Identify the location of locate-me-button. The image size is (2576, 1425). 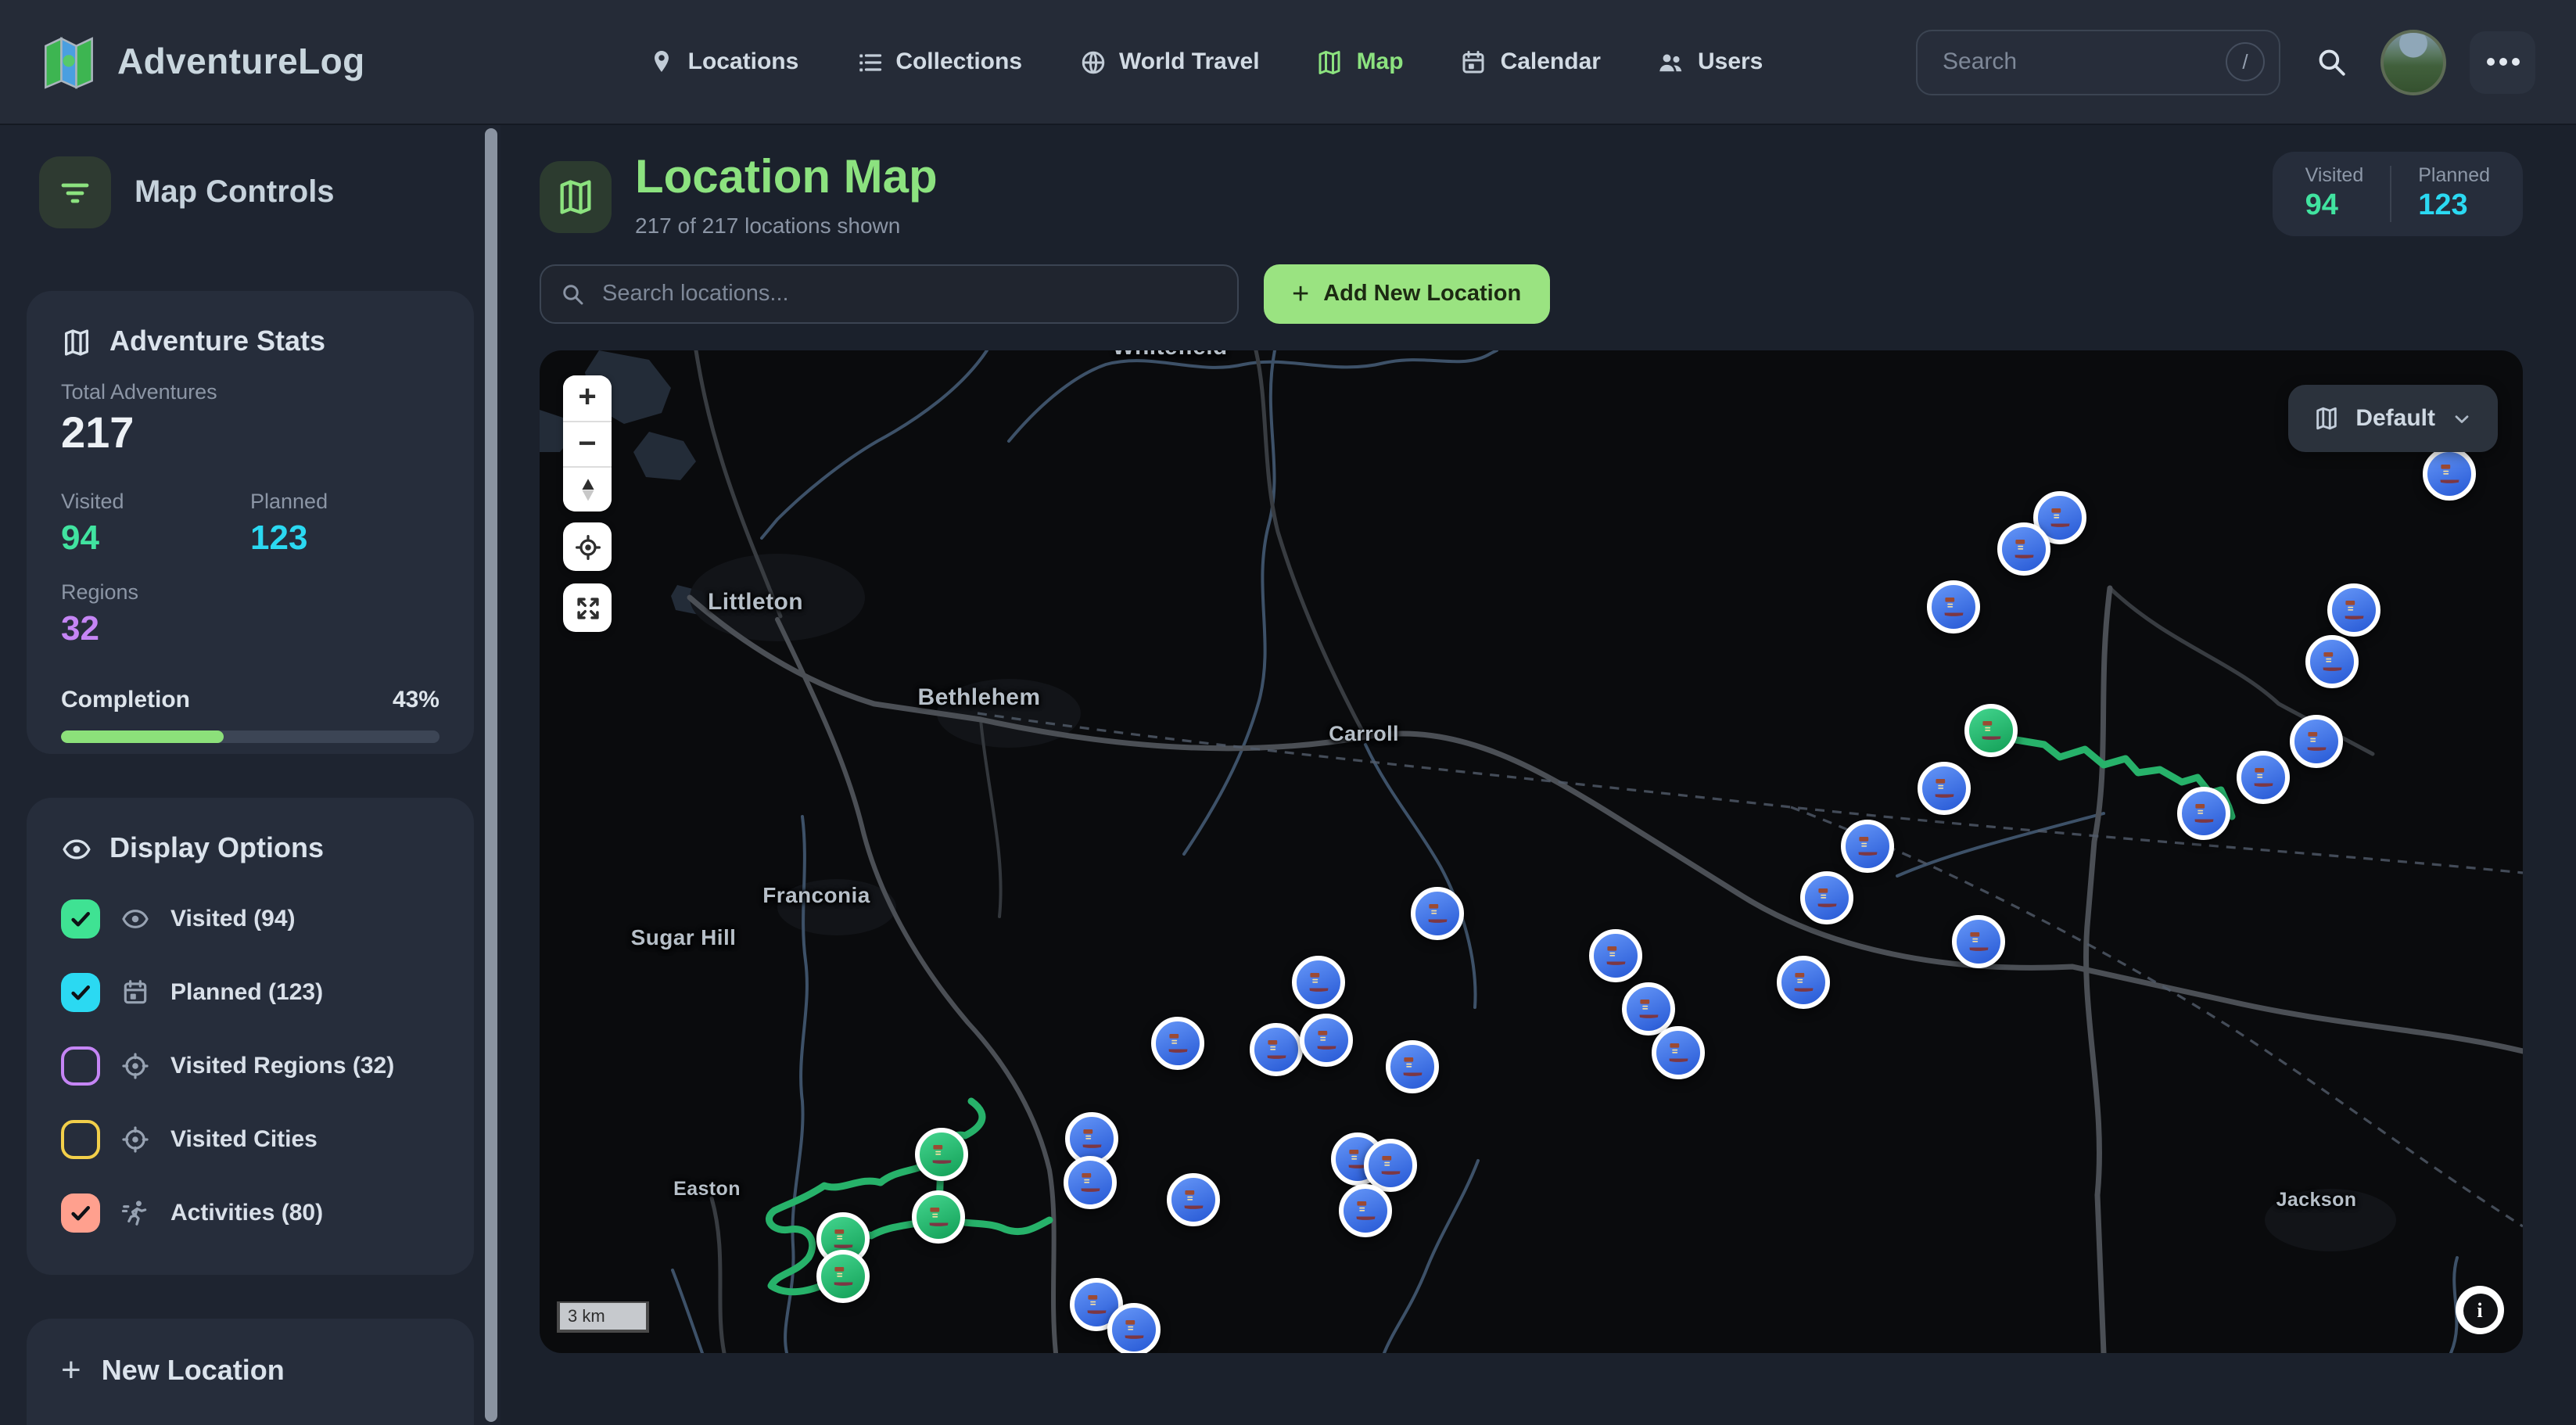
(587, 546).